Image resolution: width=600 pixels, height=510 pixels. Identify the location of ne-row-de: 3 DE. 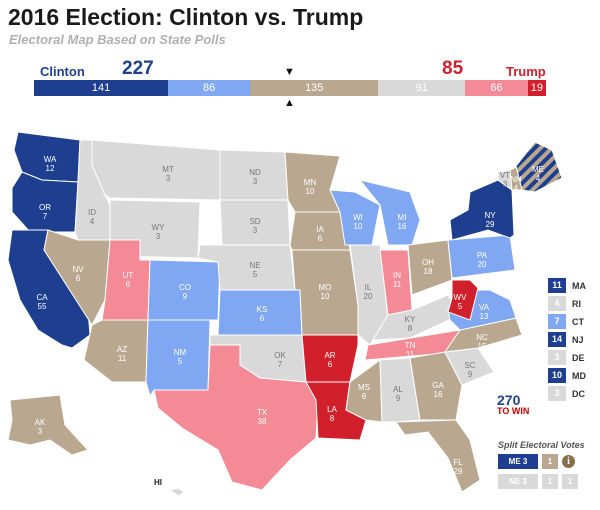
(567, 357).